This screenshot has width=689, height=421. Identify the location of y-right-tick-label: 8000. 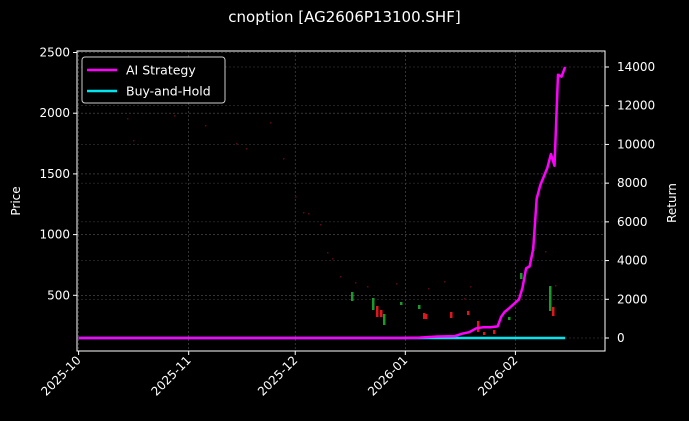
(632, 183).